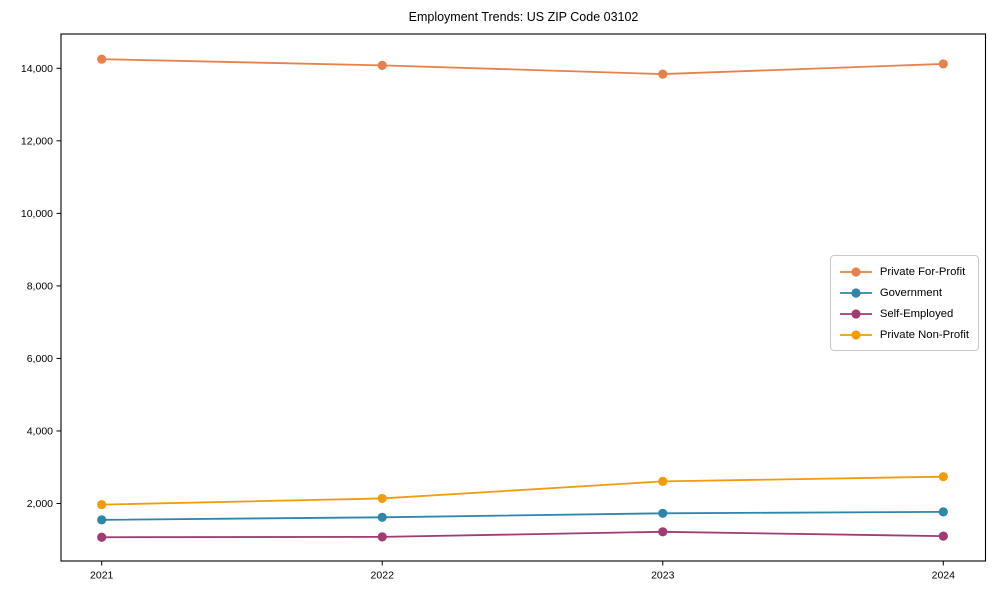 Image resolution: width=1000 pixels, height=600 pixels. What do you see at coordinates (522, 534) in the screenshot?
I see `series-line-self-employed` at bounding box center [522, 534].